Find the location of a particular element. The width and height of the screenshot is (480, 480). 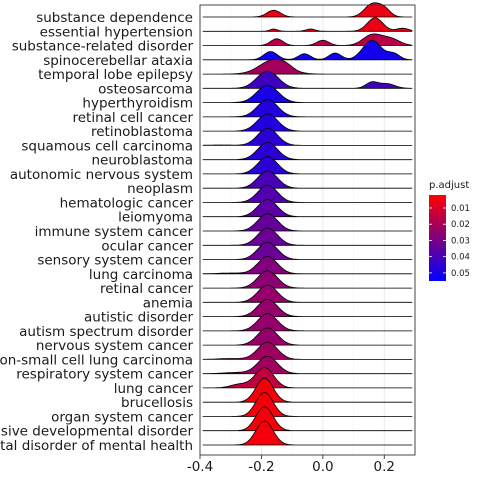

x-tick-label: 0.2 is located at coordinates (384, 467).